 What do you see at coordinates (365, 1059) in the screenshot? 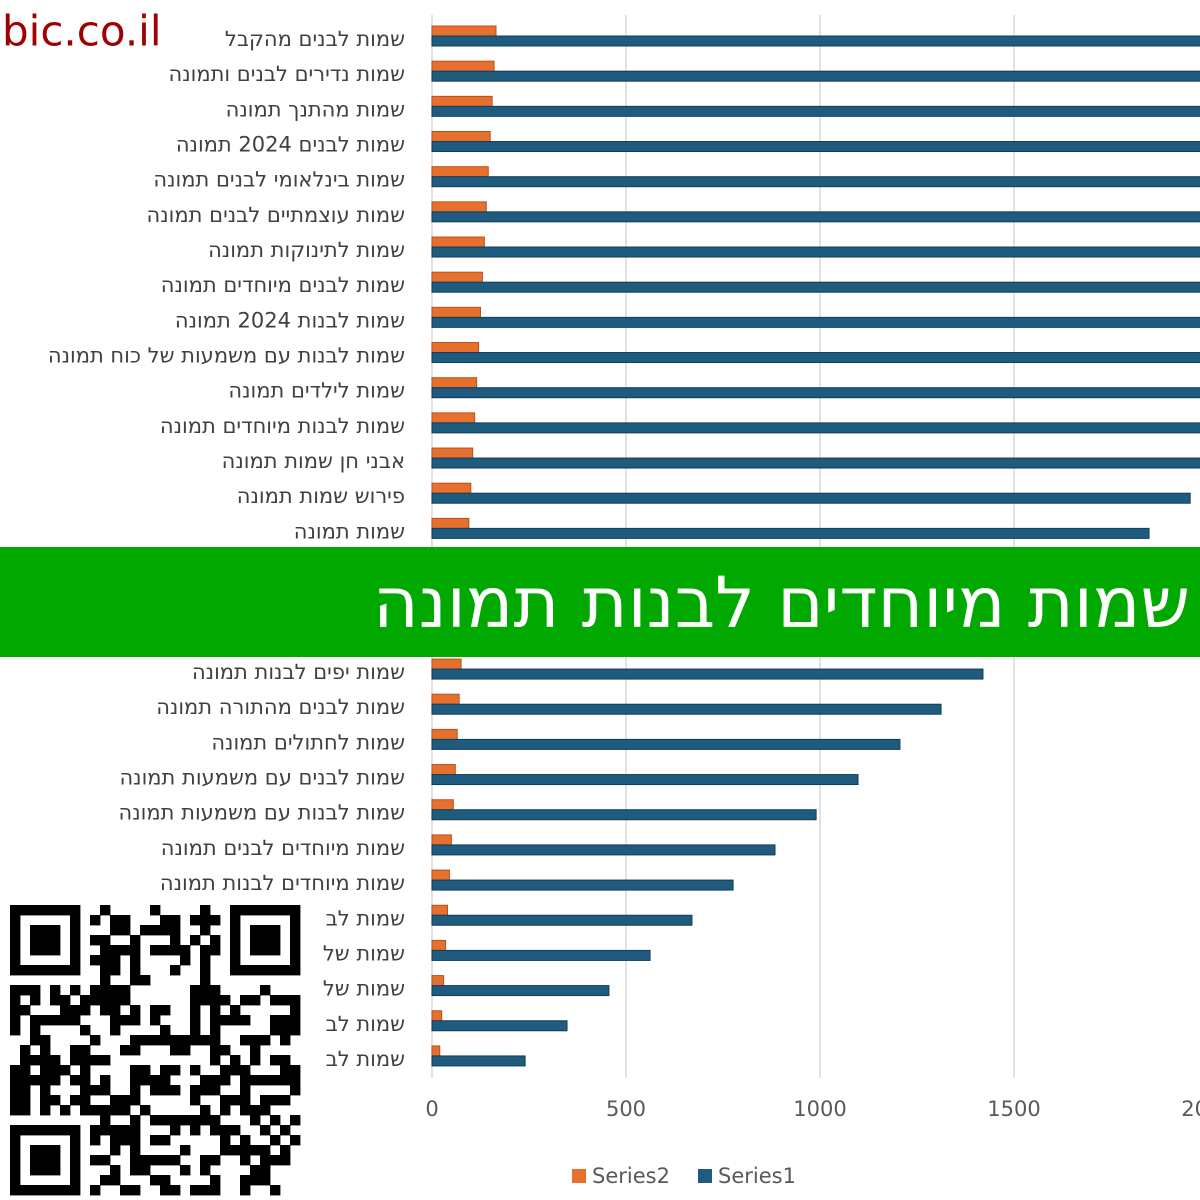
I see `y-tick-label: שמות לב` at bounding box center [365, 1059].